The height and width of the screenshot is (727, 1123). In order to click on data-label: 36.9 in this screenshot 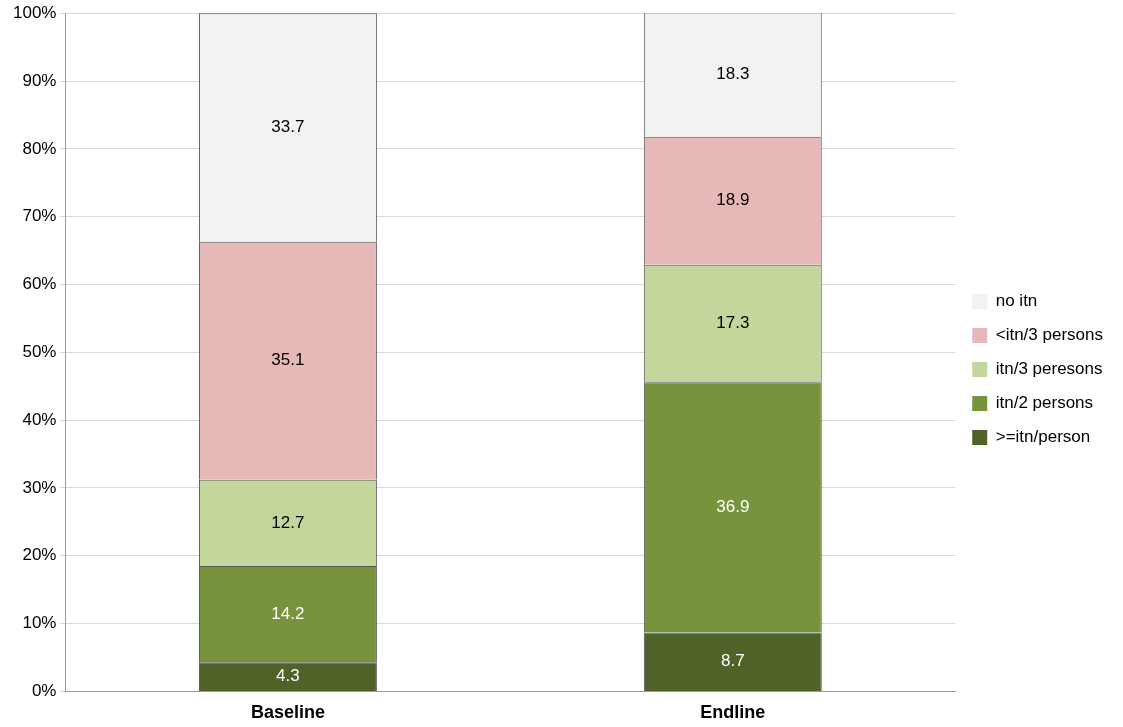, I will do `click(733, 506)`.